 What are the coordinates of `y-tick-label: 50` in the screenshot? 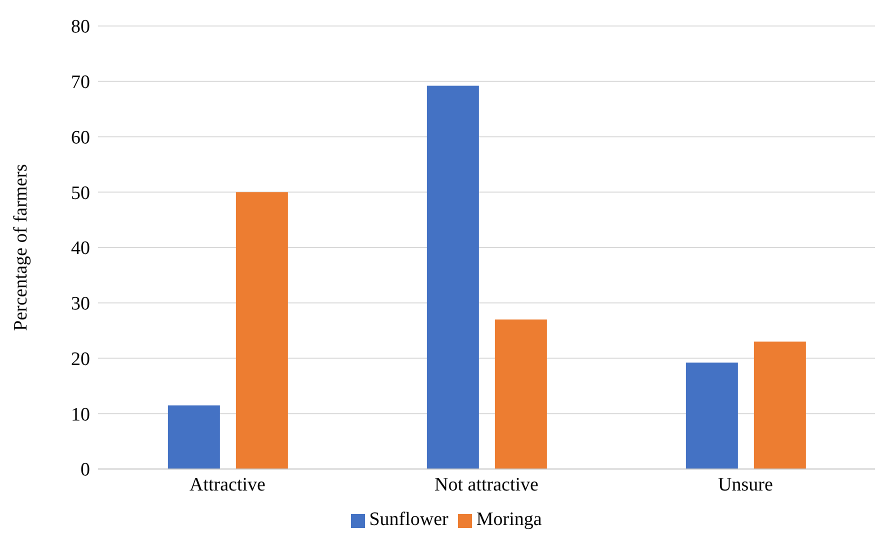 It's located at (80, 193).